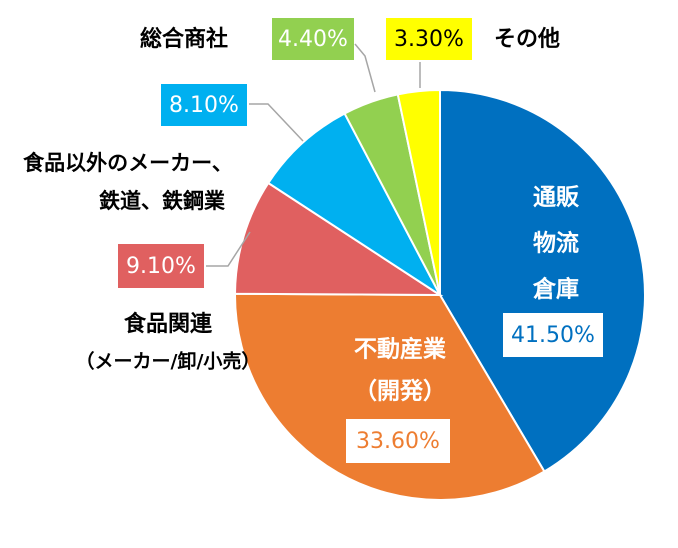 This screenshot has height=548, width=678. I want to click on slice-value-label: 41.50%, so click(553, 335).